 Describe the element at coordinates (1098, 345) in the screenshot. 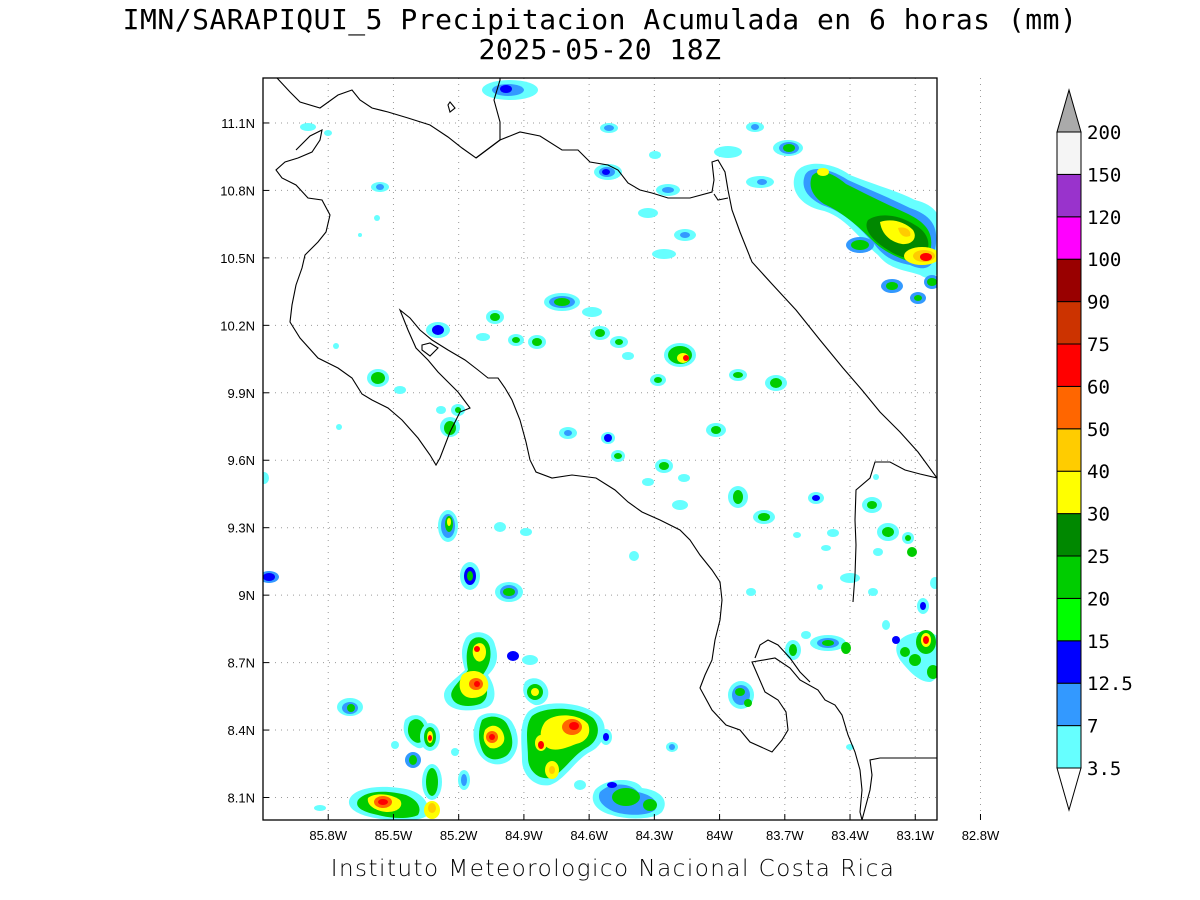

I see `colorbar-label: 75` at that location.